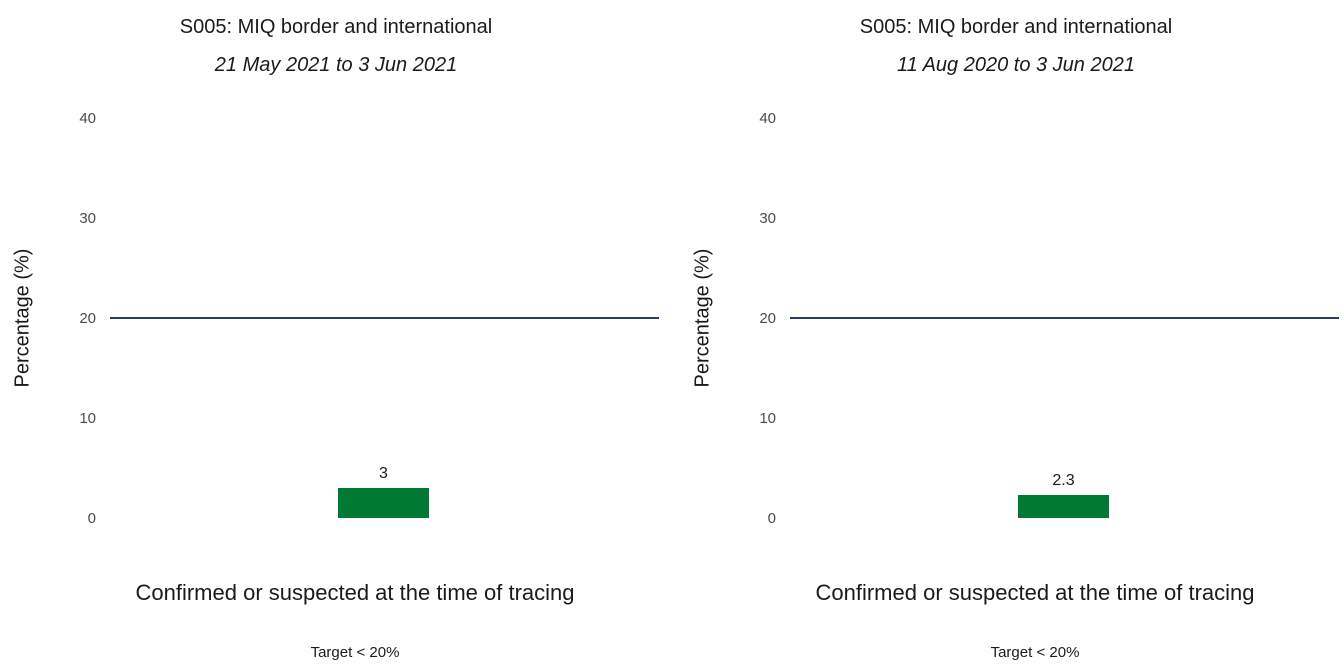  Describe the element at coordinates (1016, 65) in the screenshot. I see `chart-subtitle: 11 Aug 2020 to 3 Jun 2021` at that location.